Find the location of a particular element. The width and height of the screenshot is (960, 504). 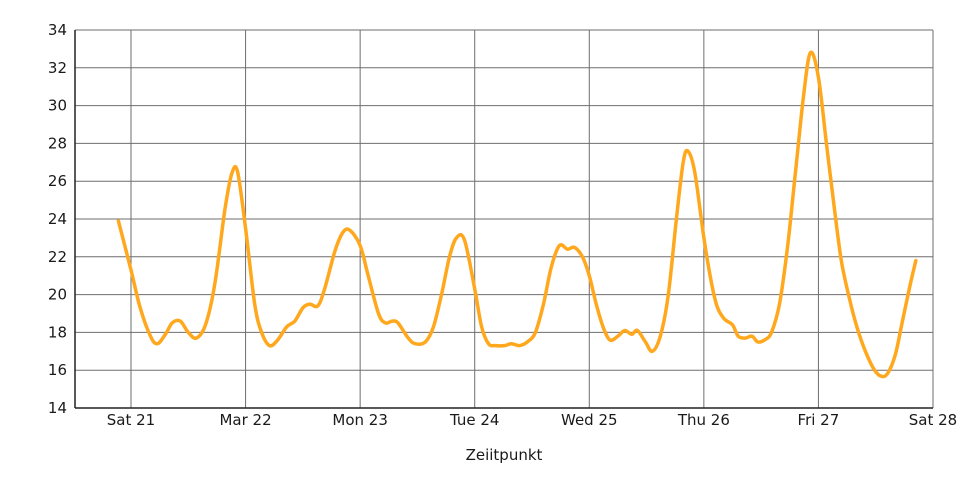

x-tick-label: Thu 26 is located at coordinates (703, 420).